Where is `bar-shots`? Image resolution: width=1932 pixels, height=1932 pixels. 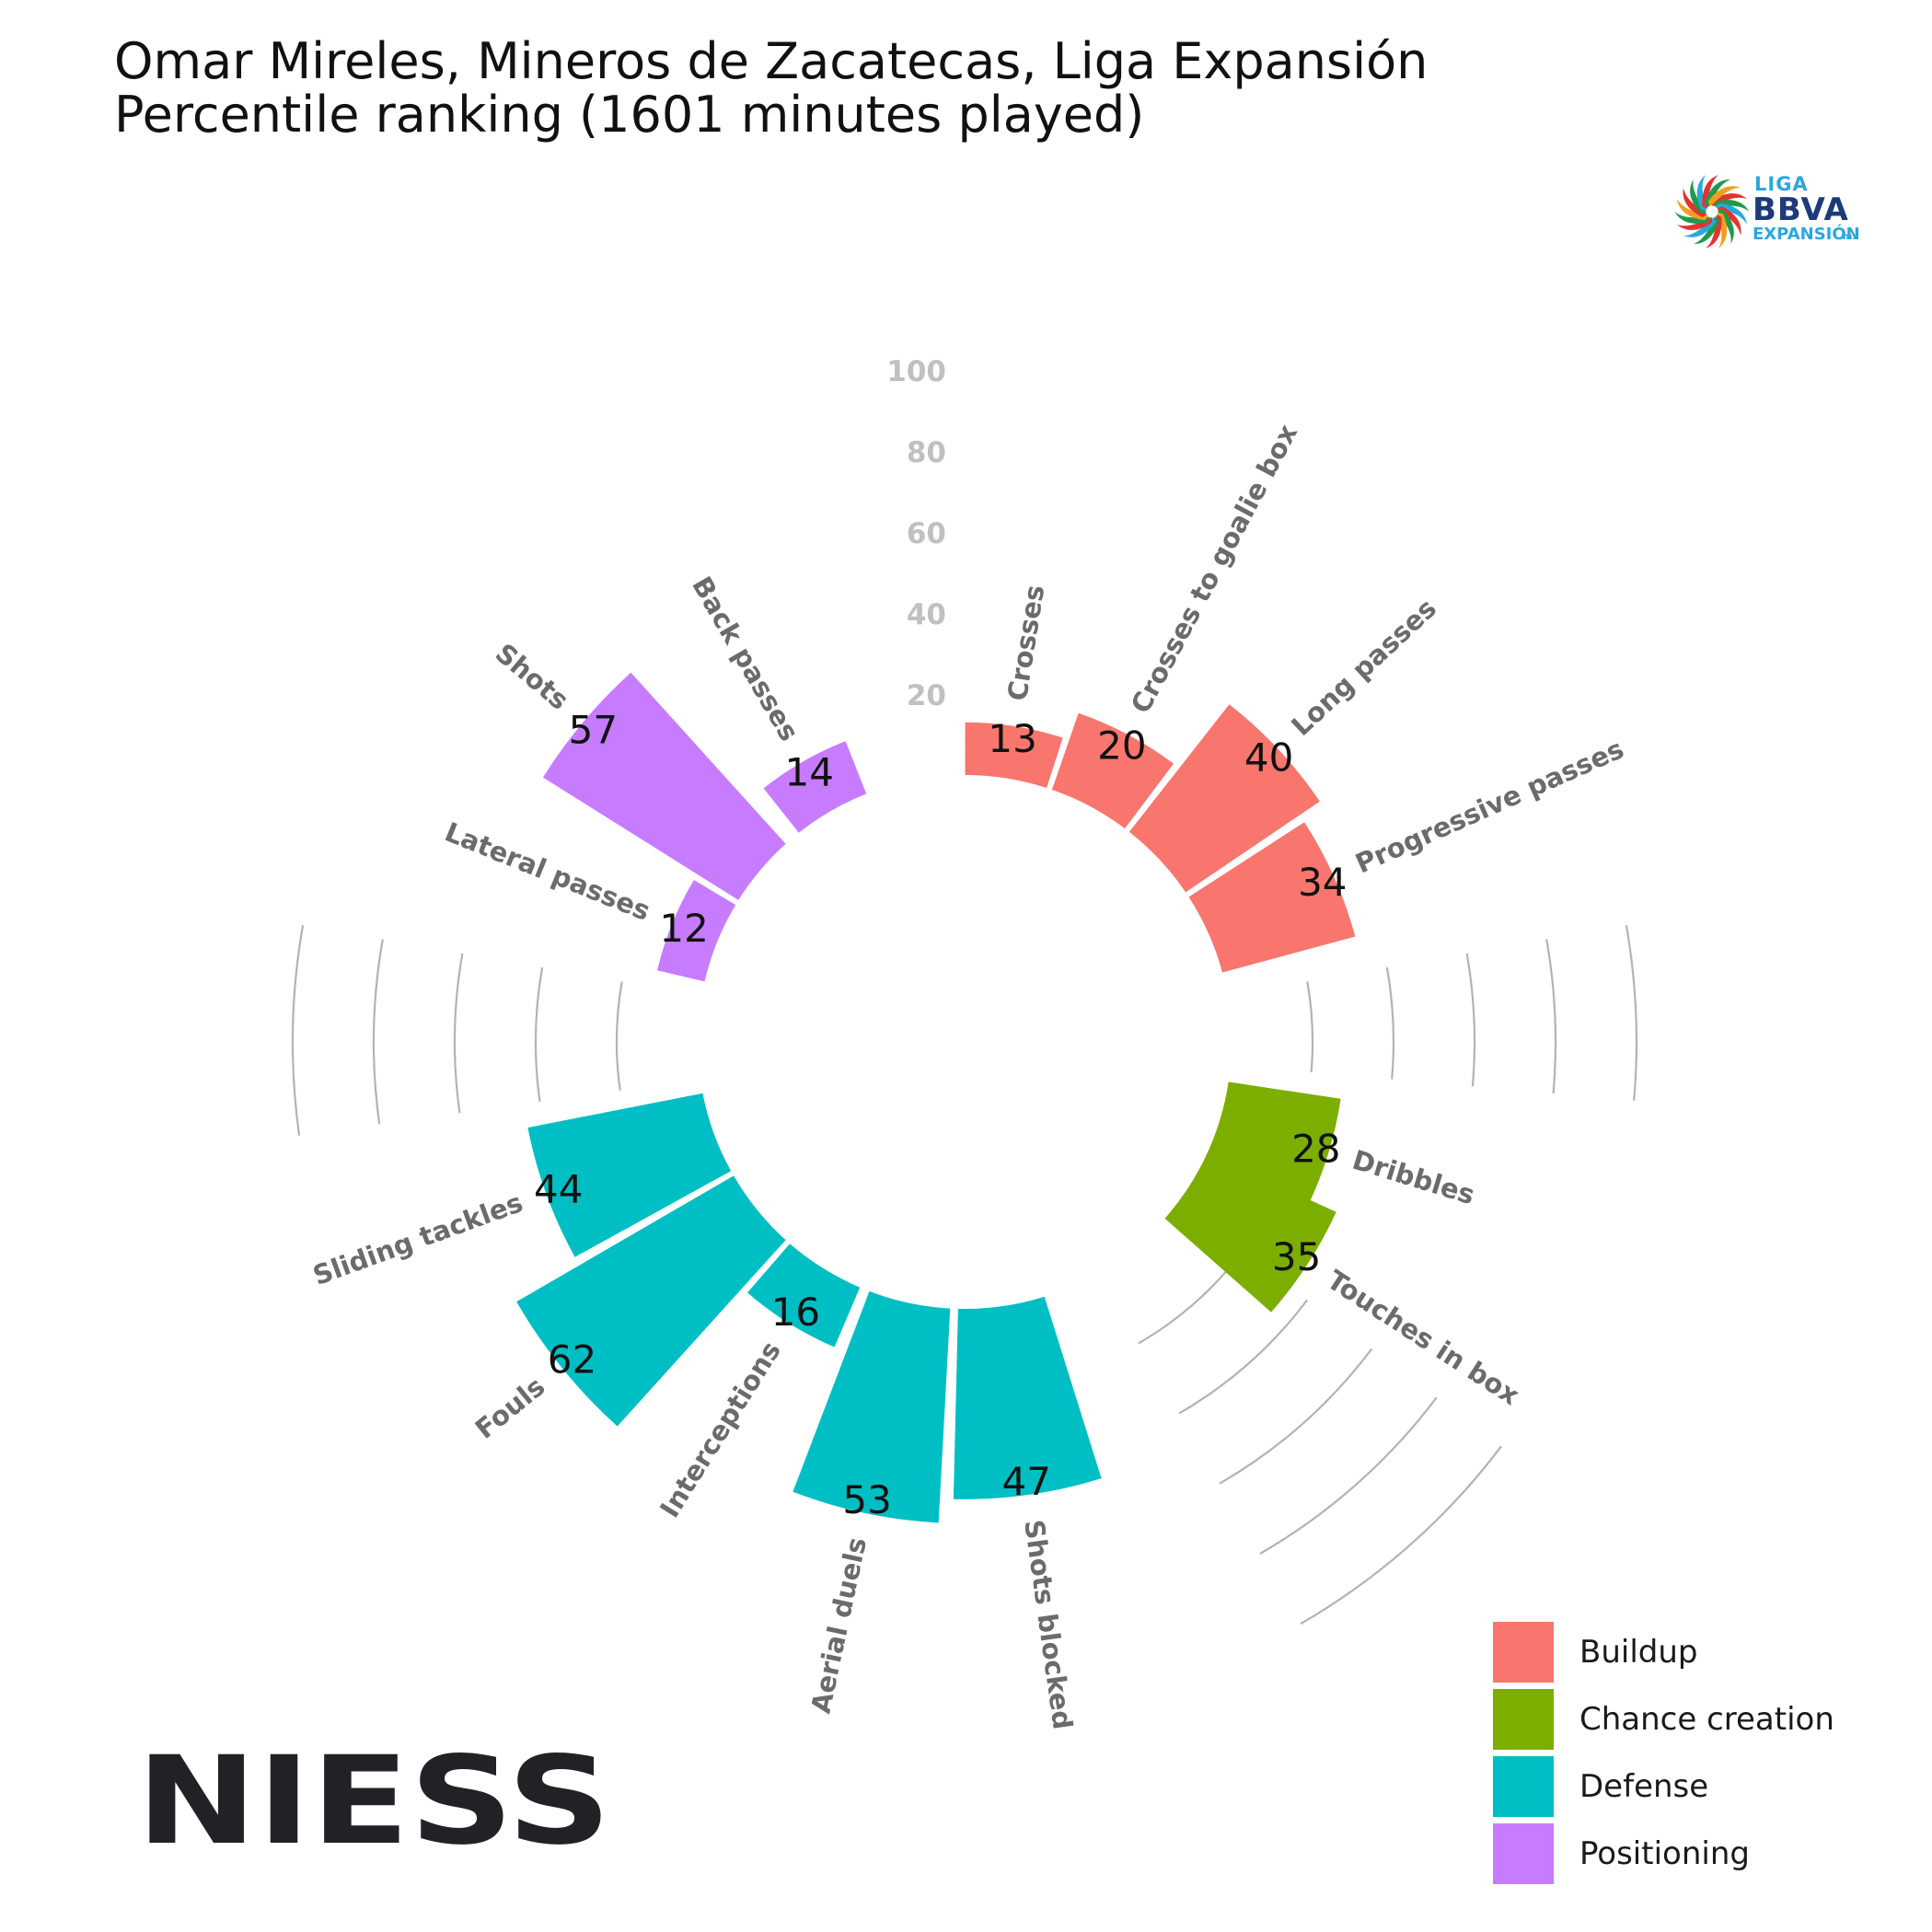
bar-shots is located at coordinates (664, 786).